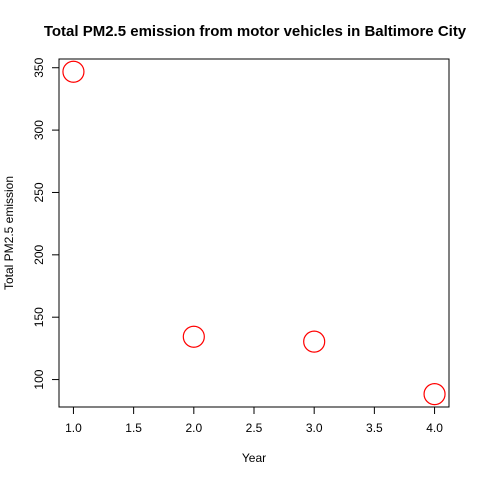 The height and width of the screenshot is (480, 480). Describe the element at coordinates (254, 428) in the screenshot. I see `x-tick-label: 2.5` at that location.